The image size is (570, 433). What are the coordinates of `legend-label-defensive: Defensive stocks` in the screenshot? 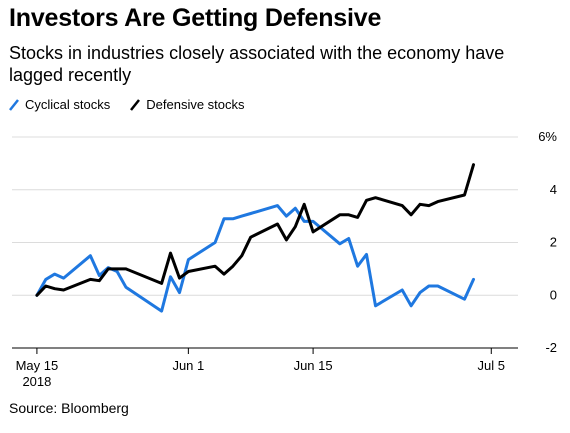 It's located at (195, 104).